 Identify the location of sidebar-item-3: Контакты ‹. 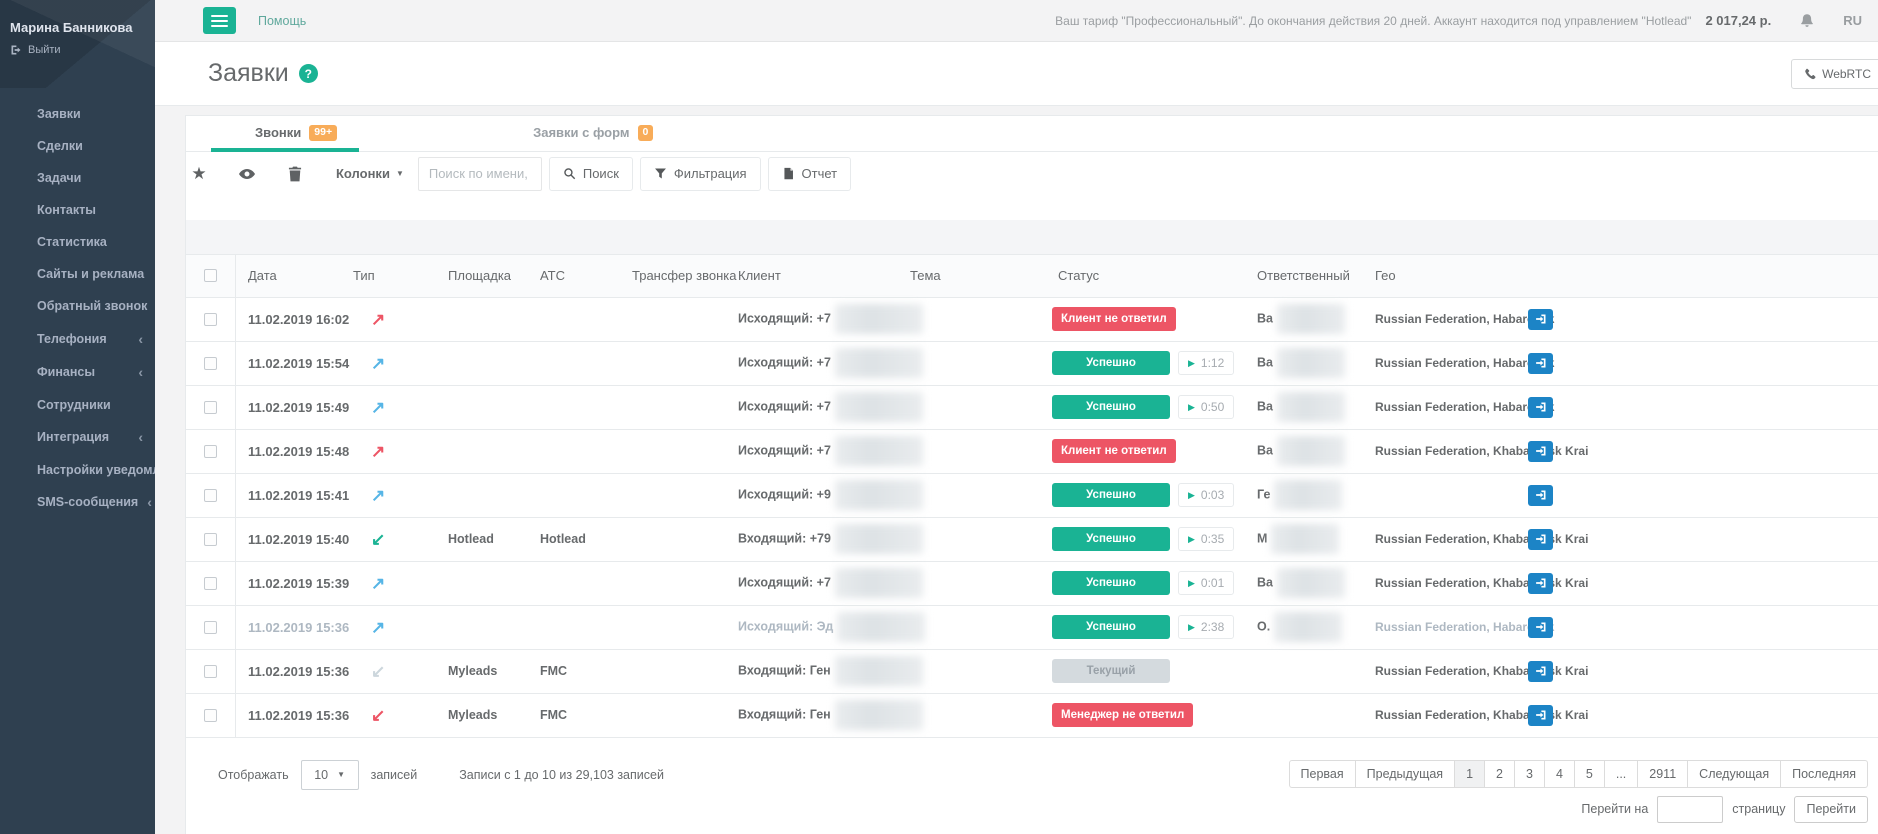
(77, 210).